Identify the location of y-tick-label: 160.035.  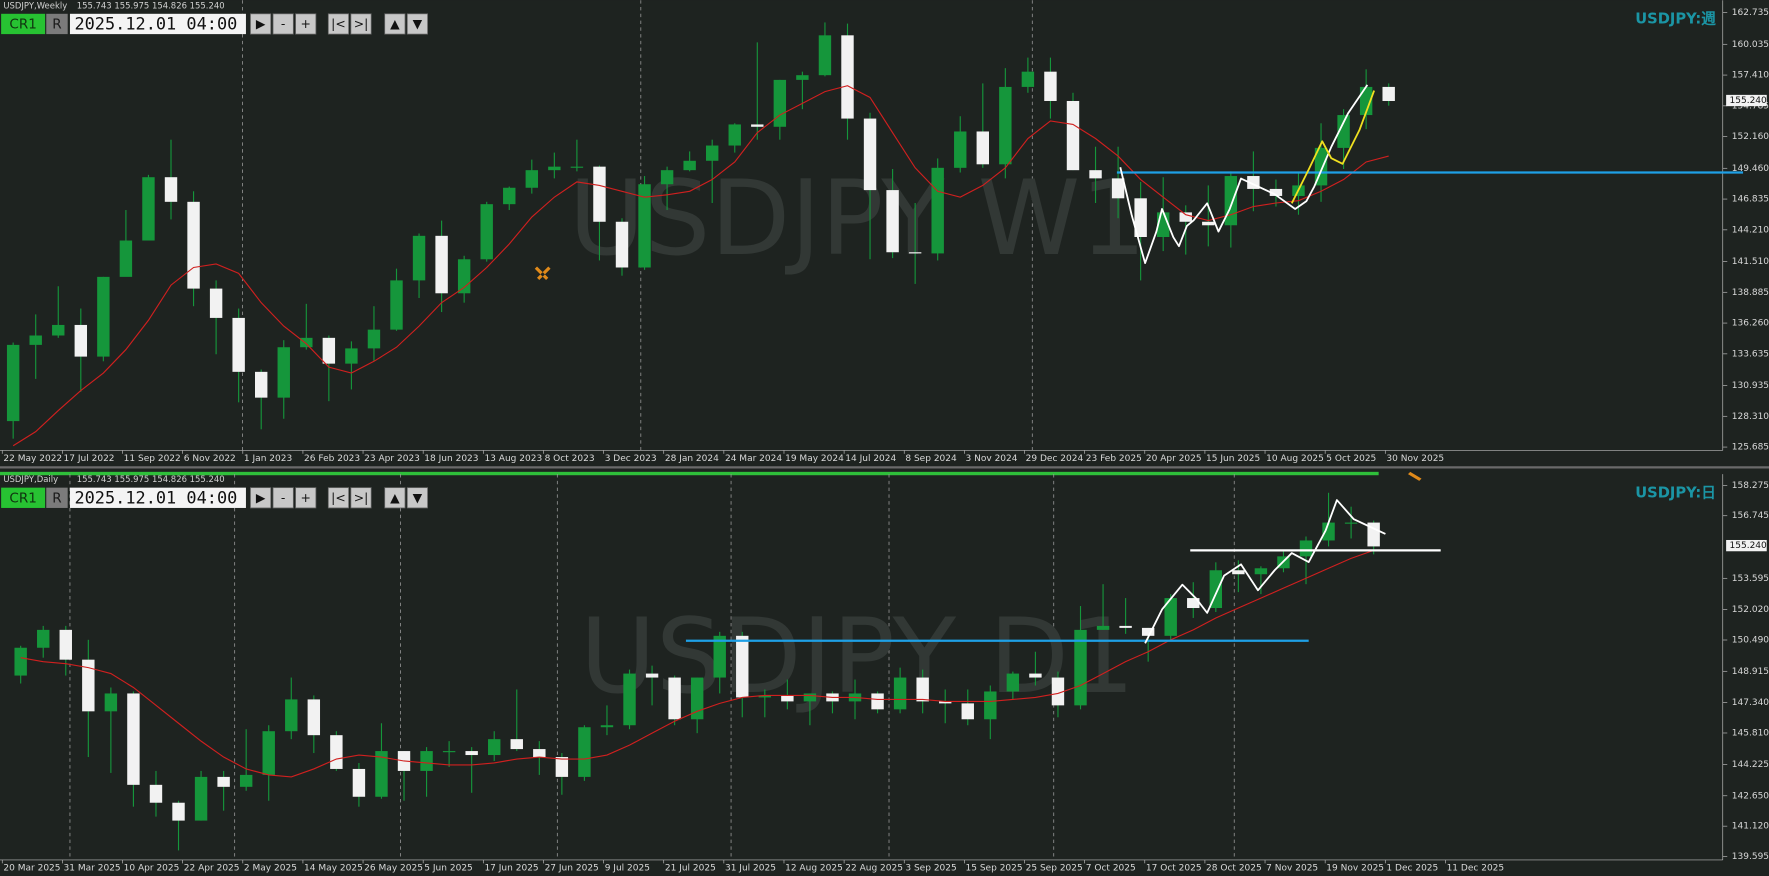
(1750, 45).